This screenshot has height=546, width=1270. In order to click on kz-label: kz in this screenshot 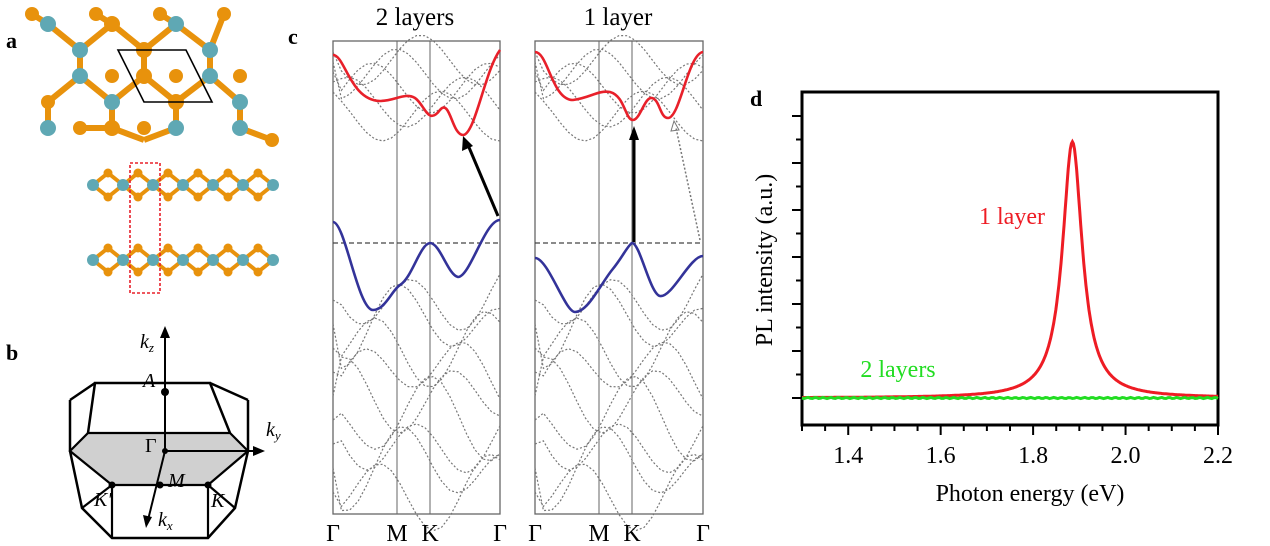, I will do `click(147, 343)`.